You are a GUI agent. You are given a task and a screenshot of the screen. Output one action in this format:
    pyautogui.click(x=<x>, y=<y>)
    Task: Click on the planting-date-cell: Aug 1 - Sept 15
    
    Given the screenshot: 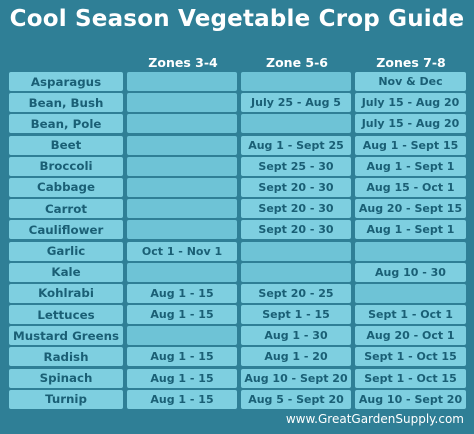 What is the action you would take?
    pyautogui.click(x=410, y=145)
    